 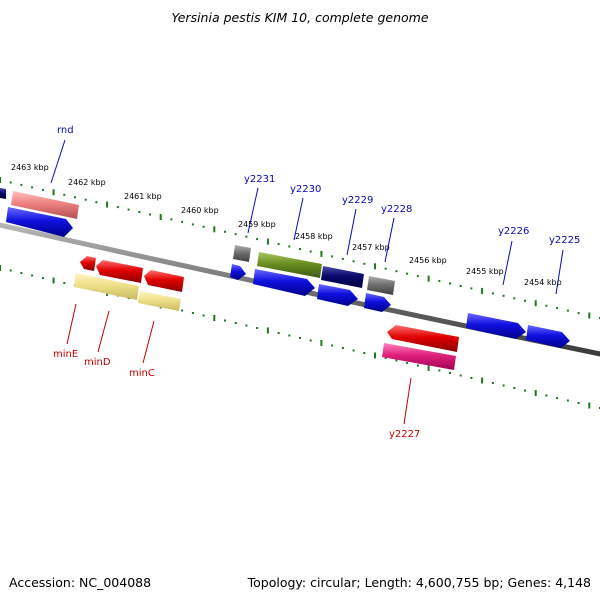 What do you see at coordinates (342, 277) in the screenshot?
I see `gene-y2229` at bounding box center [342, 277].